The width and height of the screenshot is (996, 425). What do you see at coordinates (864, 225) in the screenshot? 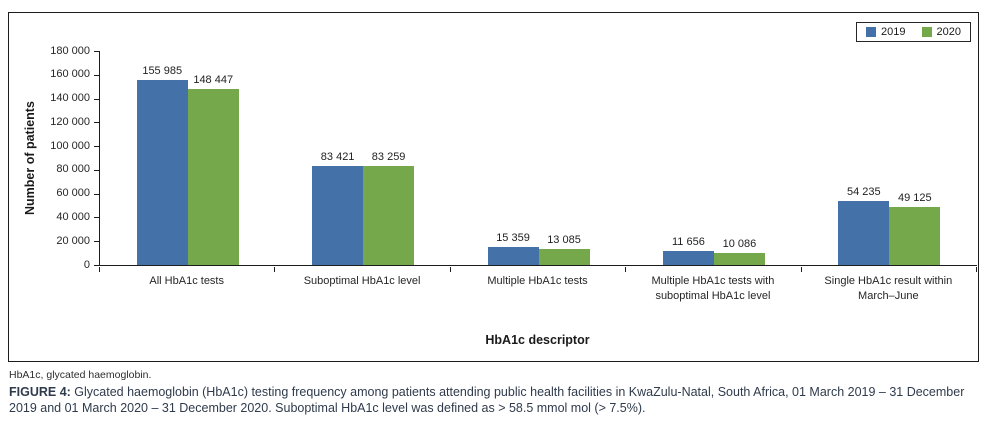
I see `bar-2019: 54 235` at bounding box center [864, 225].